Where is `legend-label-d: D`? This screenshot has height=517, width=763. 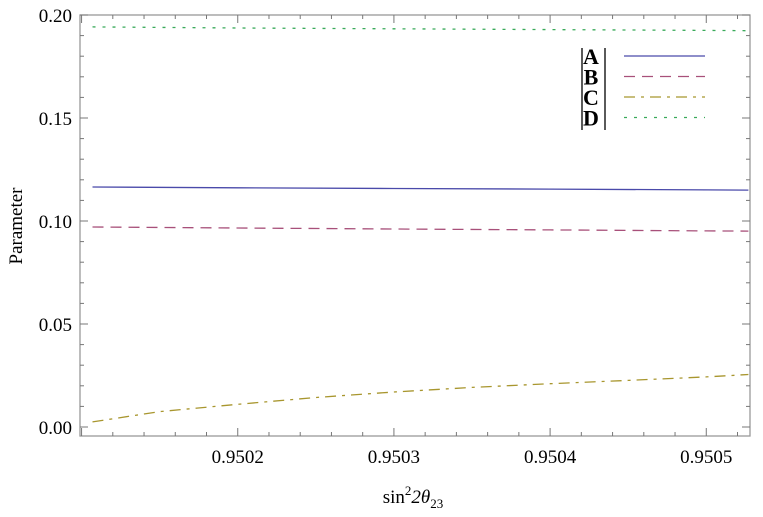 legend-label-d: D is located at coordinates (591, 118).